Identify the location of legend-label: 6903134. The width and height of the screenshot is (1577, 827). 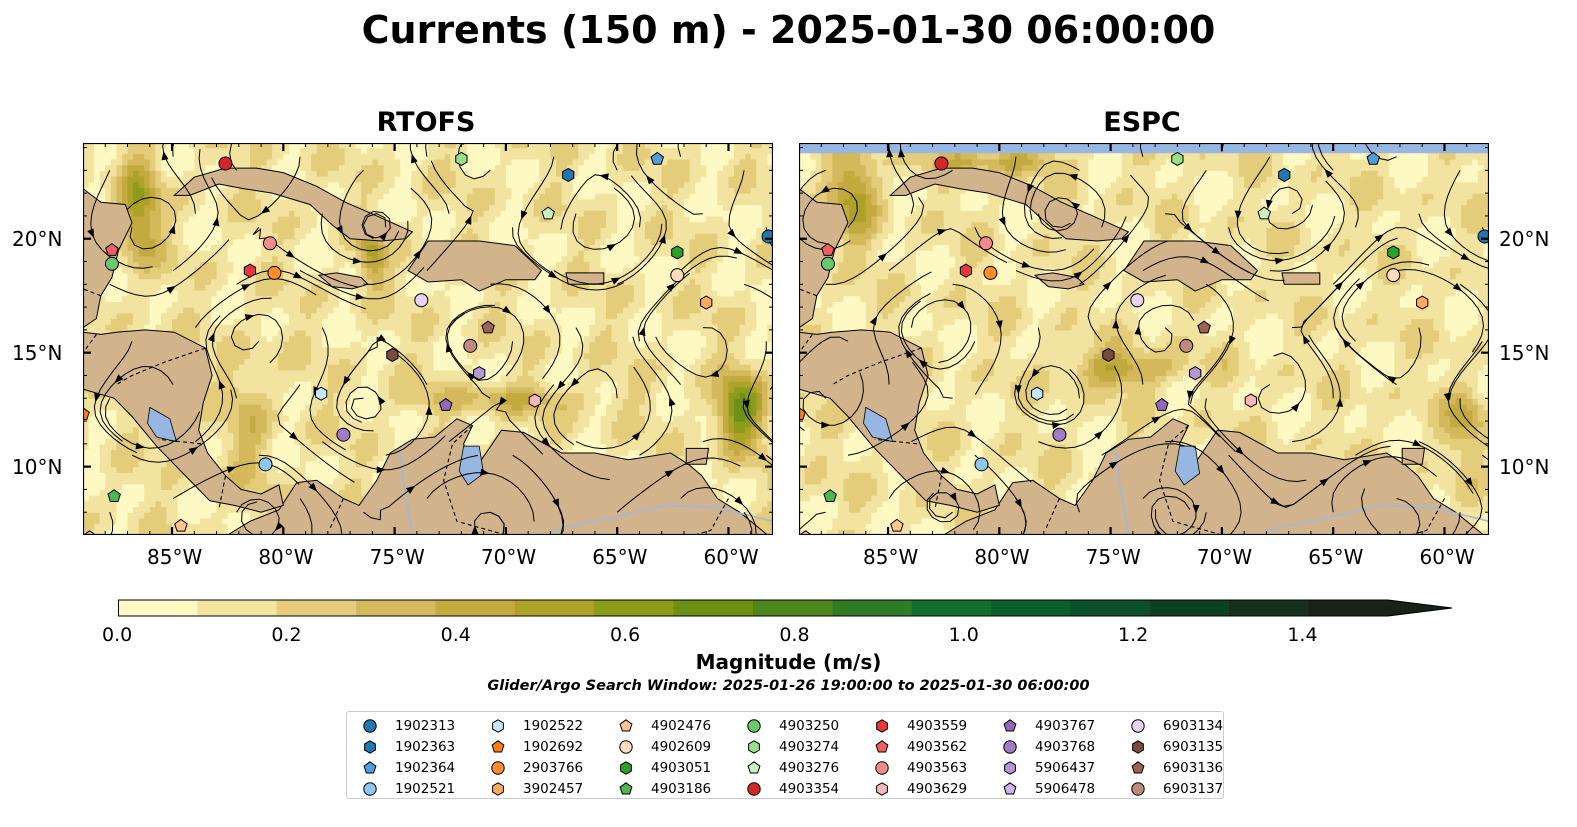
(1193, 725).